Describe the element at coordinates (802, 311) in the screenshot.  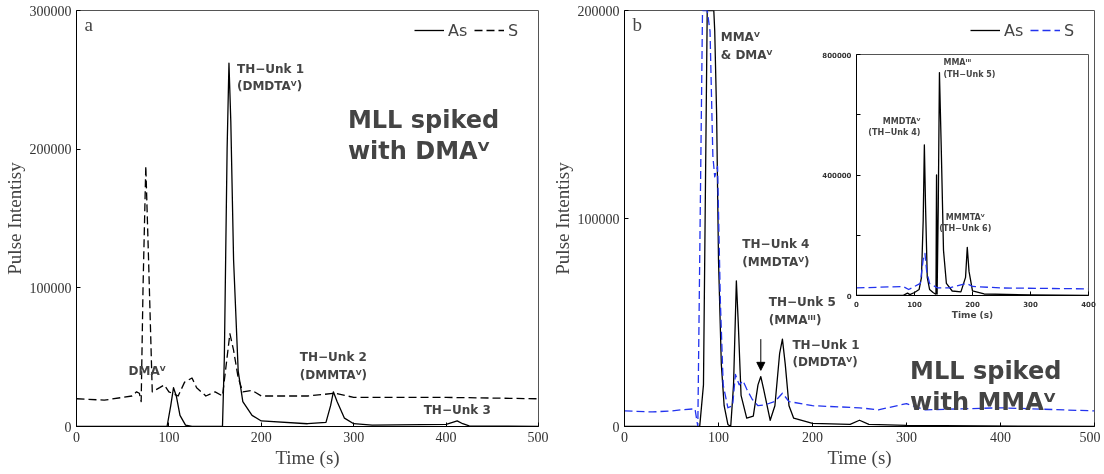
I see `annotation: TH−Unk 5 (MMAᴵᴵᴵ)` at that location.